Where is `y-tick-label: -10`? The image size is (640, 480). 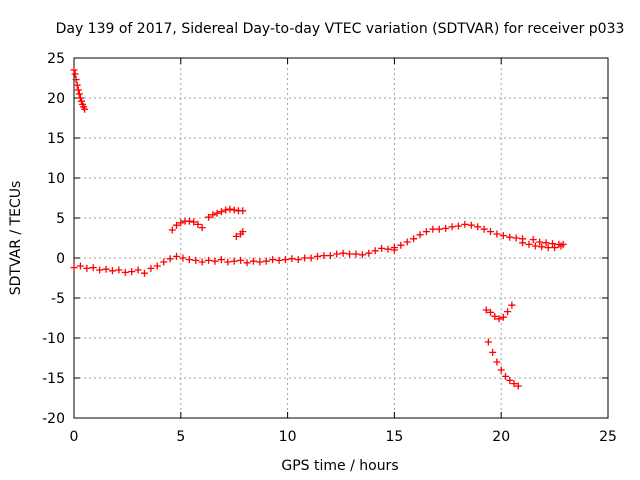
y-tick-label: -10 is located at coordinates (53, 339).